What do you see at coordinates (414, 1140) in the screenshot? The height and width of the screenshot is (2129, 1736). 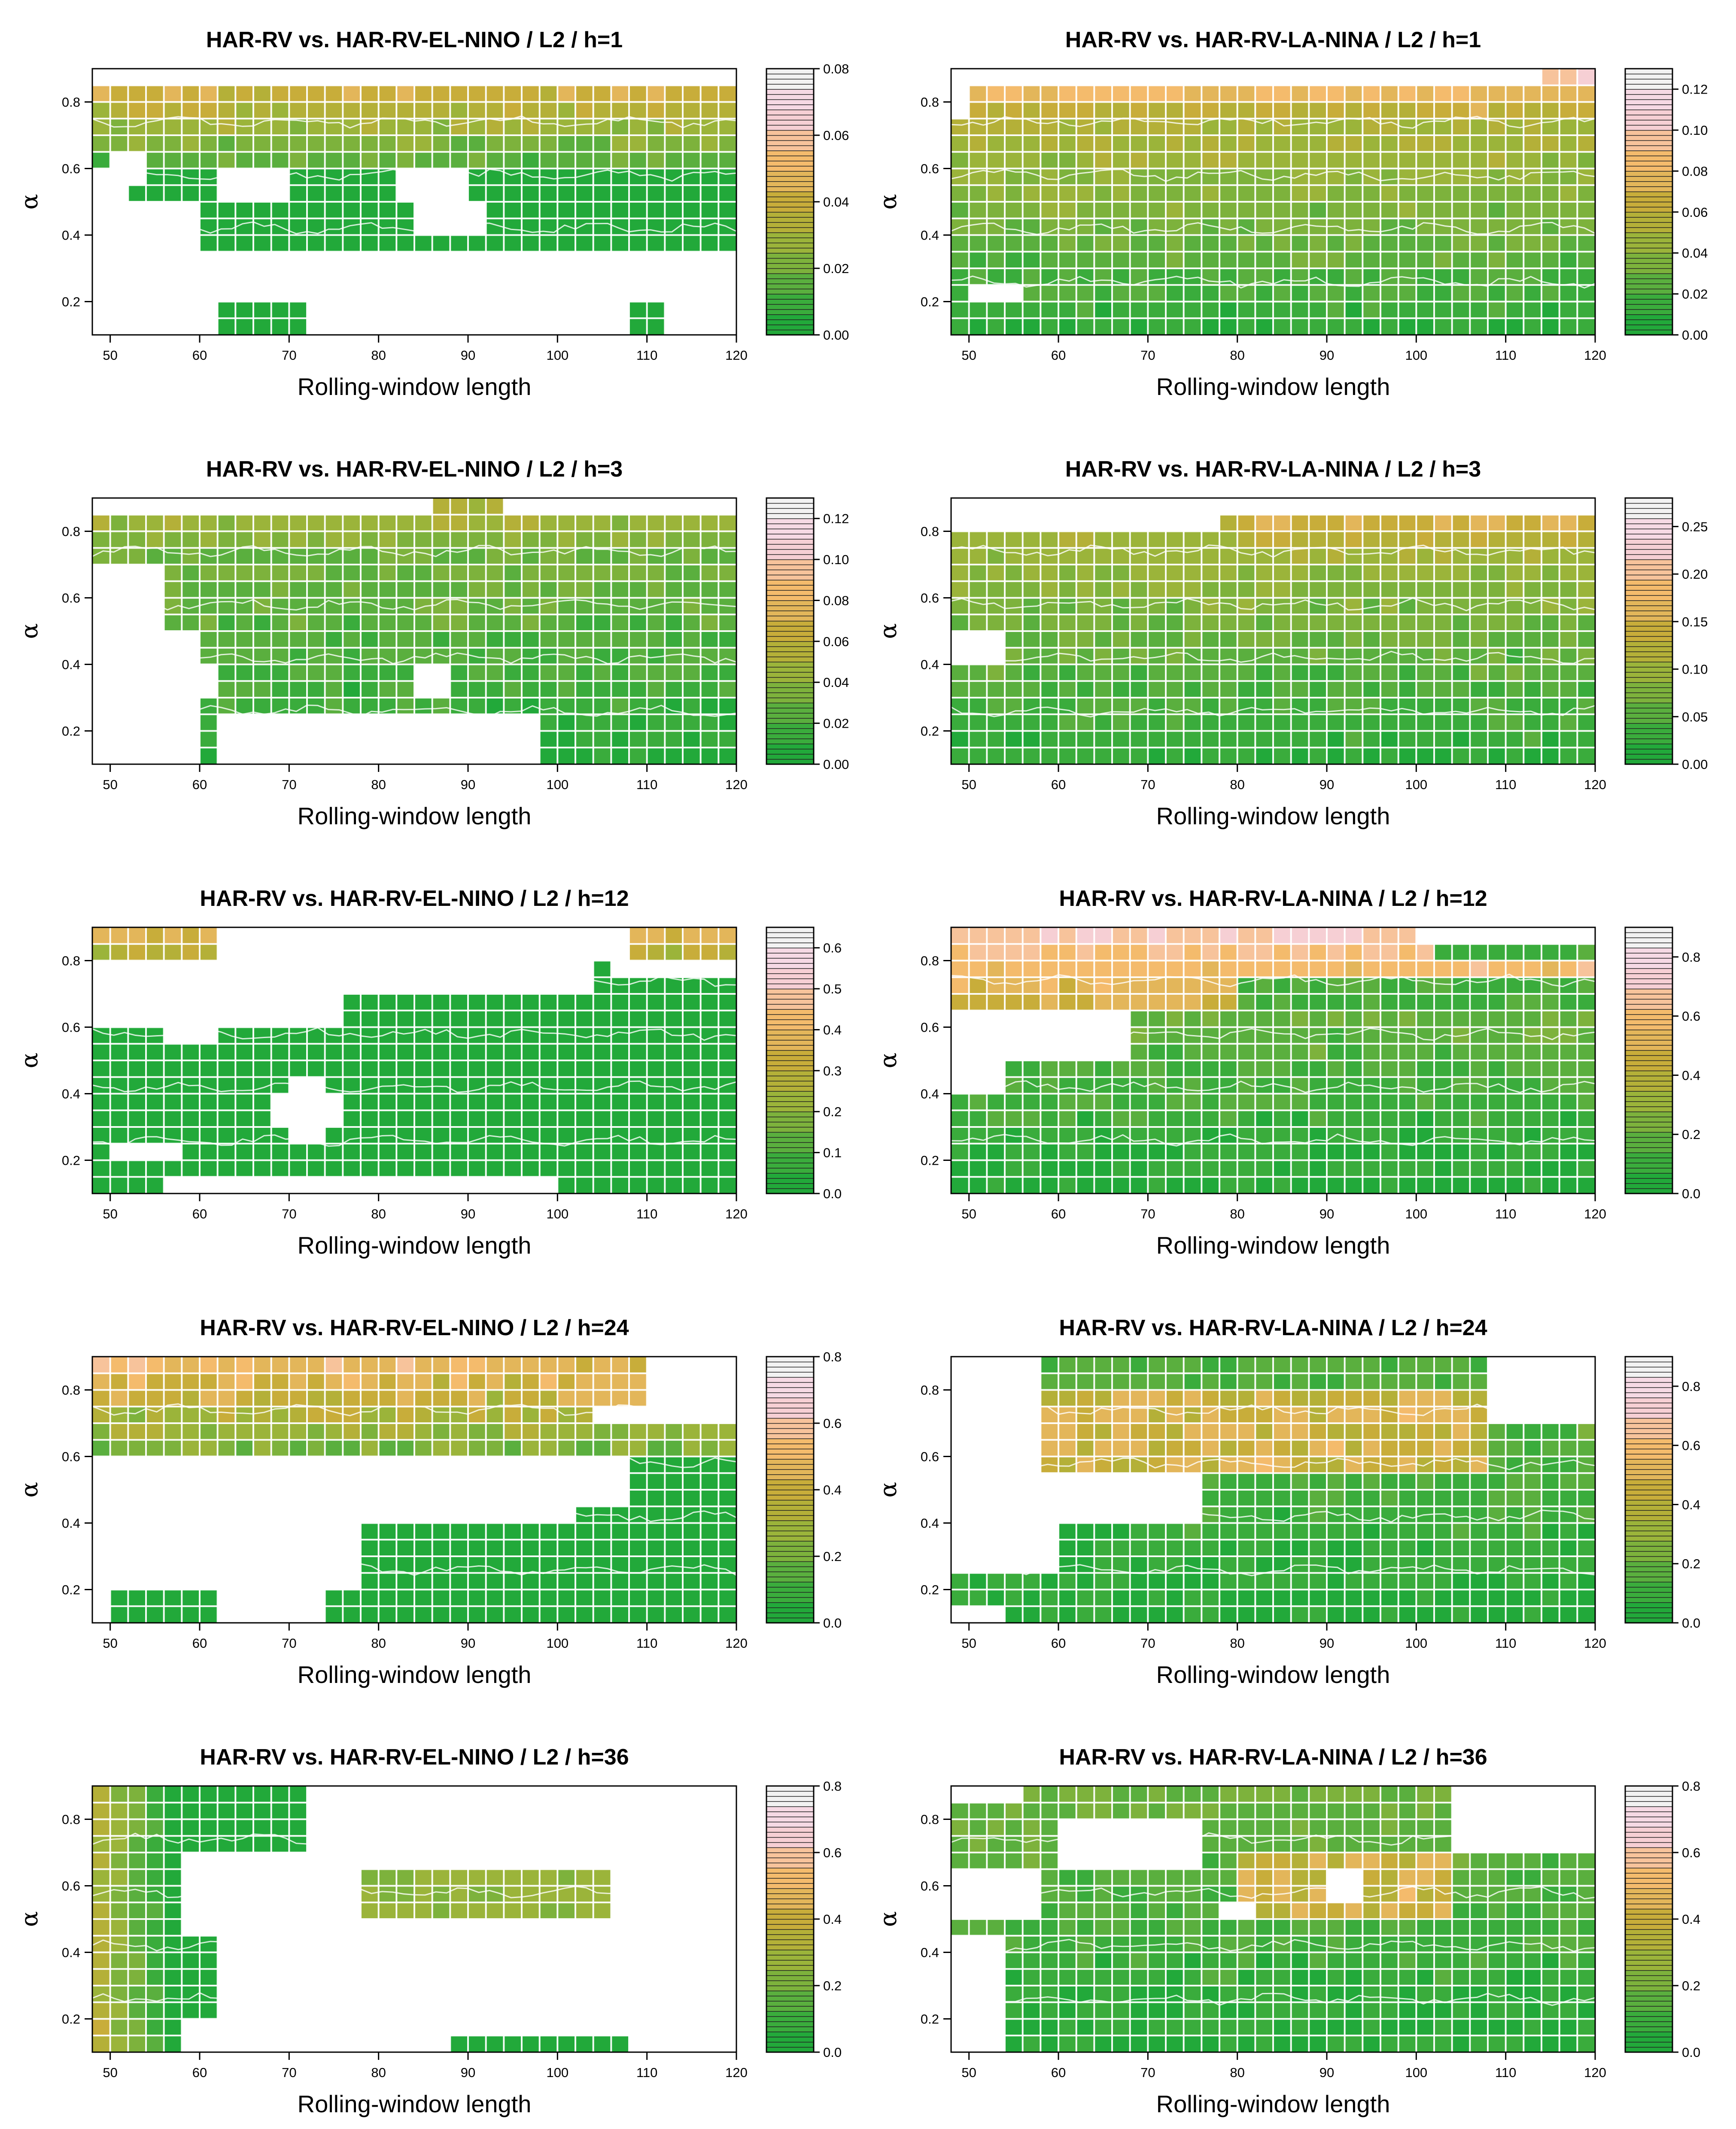 I see `contour-line` at bounding box center [414, 1140].